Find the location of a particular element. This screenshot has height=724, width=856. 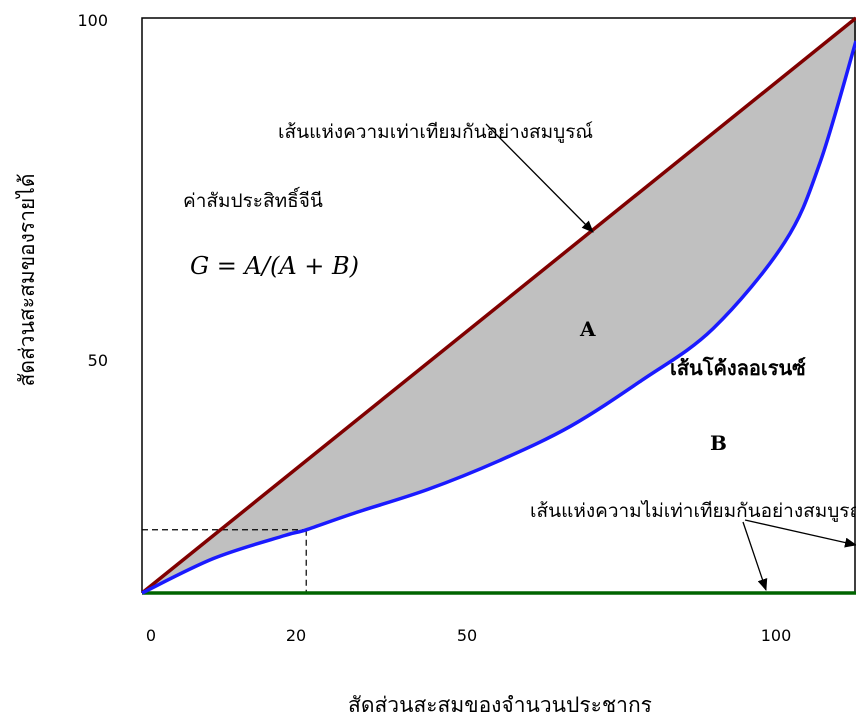

equality-arrow is located at coordinates (539, 178).